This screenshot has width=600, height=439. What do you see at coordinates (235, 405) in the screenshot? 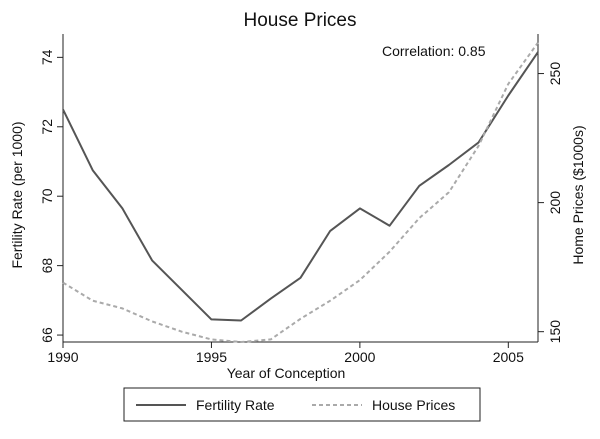
I see `legend-label-fertility-rate: Fertility Rate` at bounding box center [235, 405].